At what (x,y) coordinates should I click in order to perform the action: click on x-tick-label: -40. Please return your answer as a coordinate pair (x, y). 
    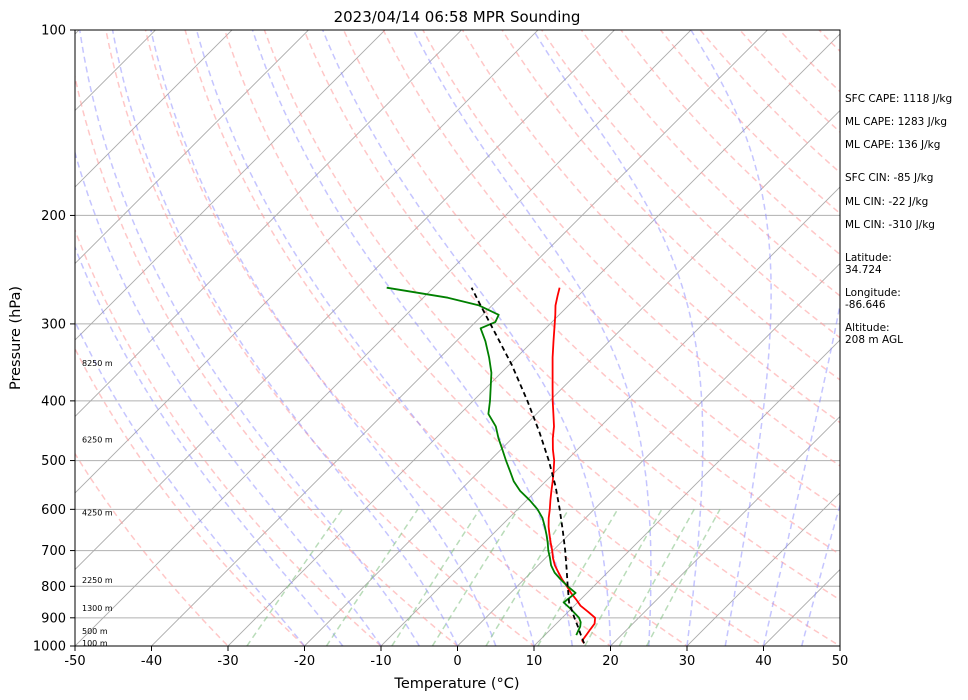
    Looking at the image, I should click on (151, 661).